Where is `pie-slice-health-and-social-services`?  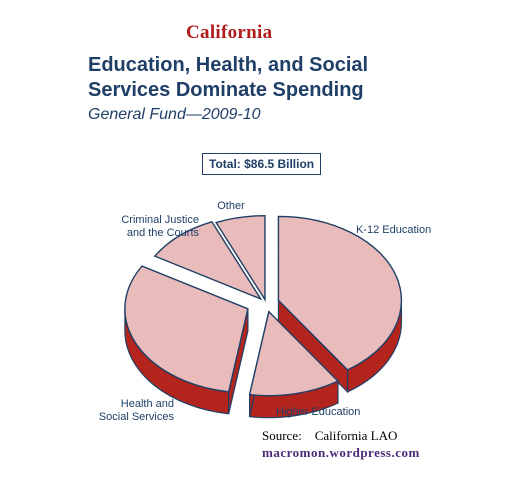 pie-slice-health-and-social-services is located at coordinates (186, 329).